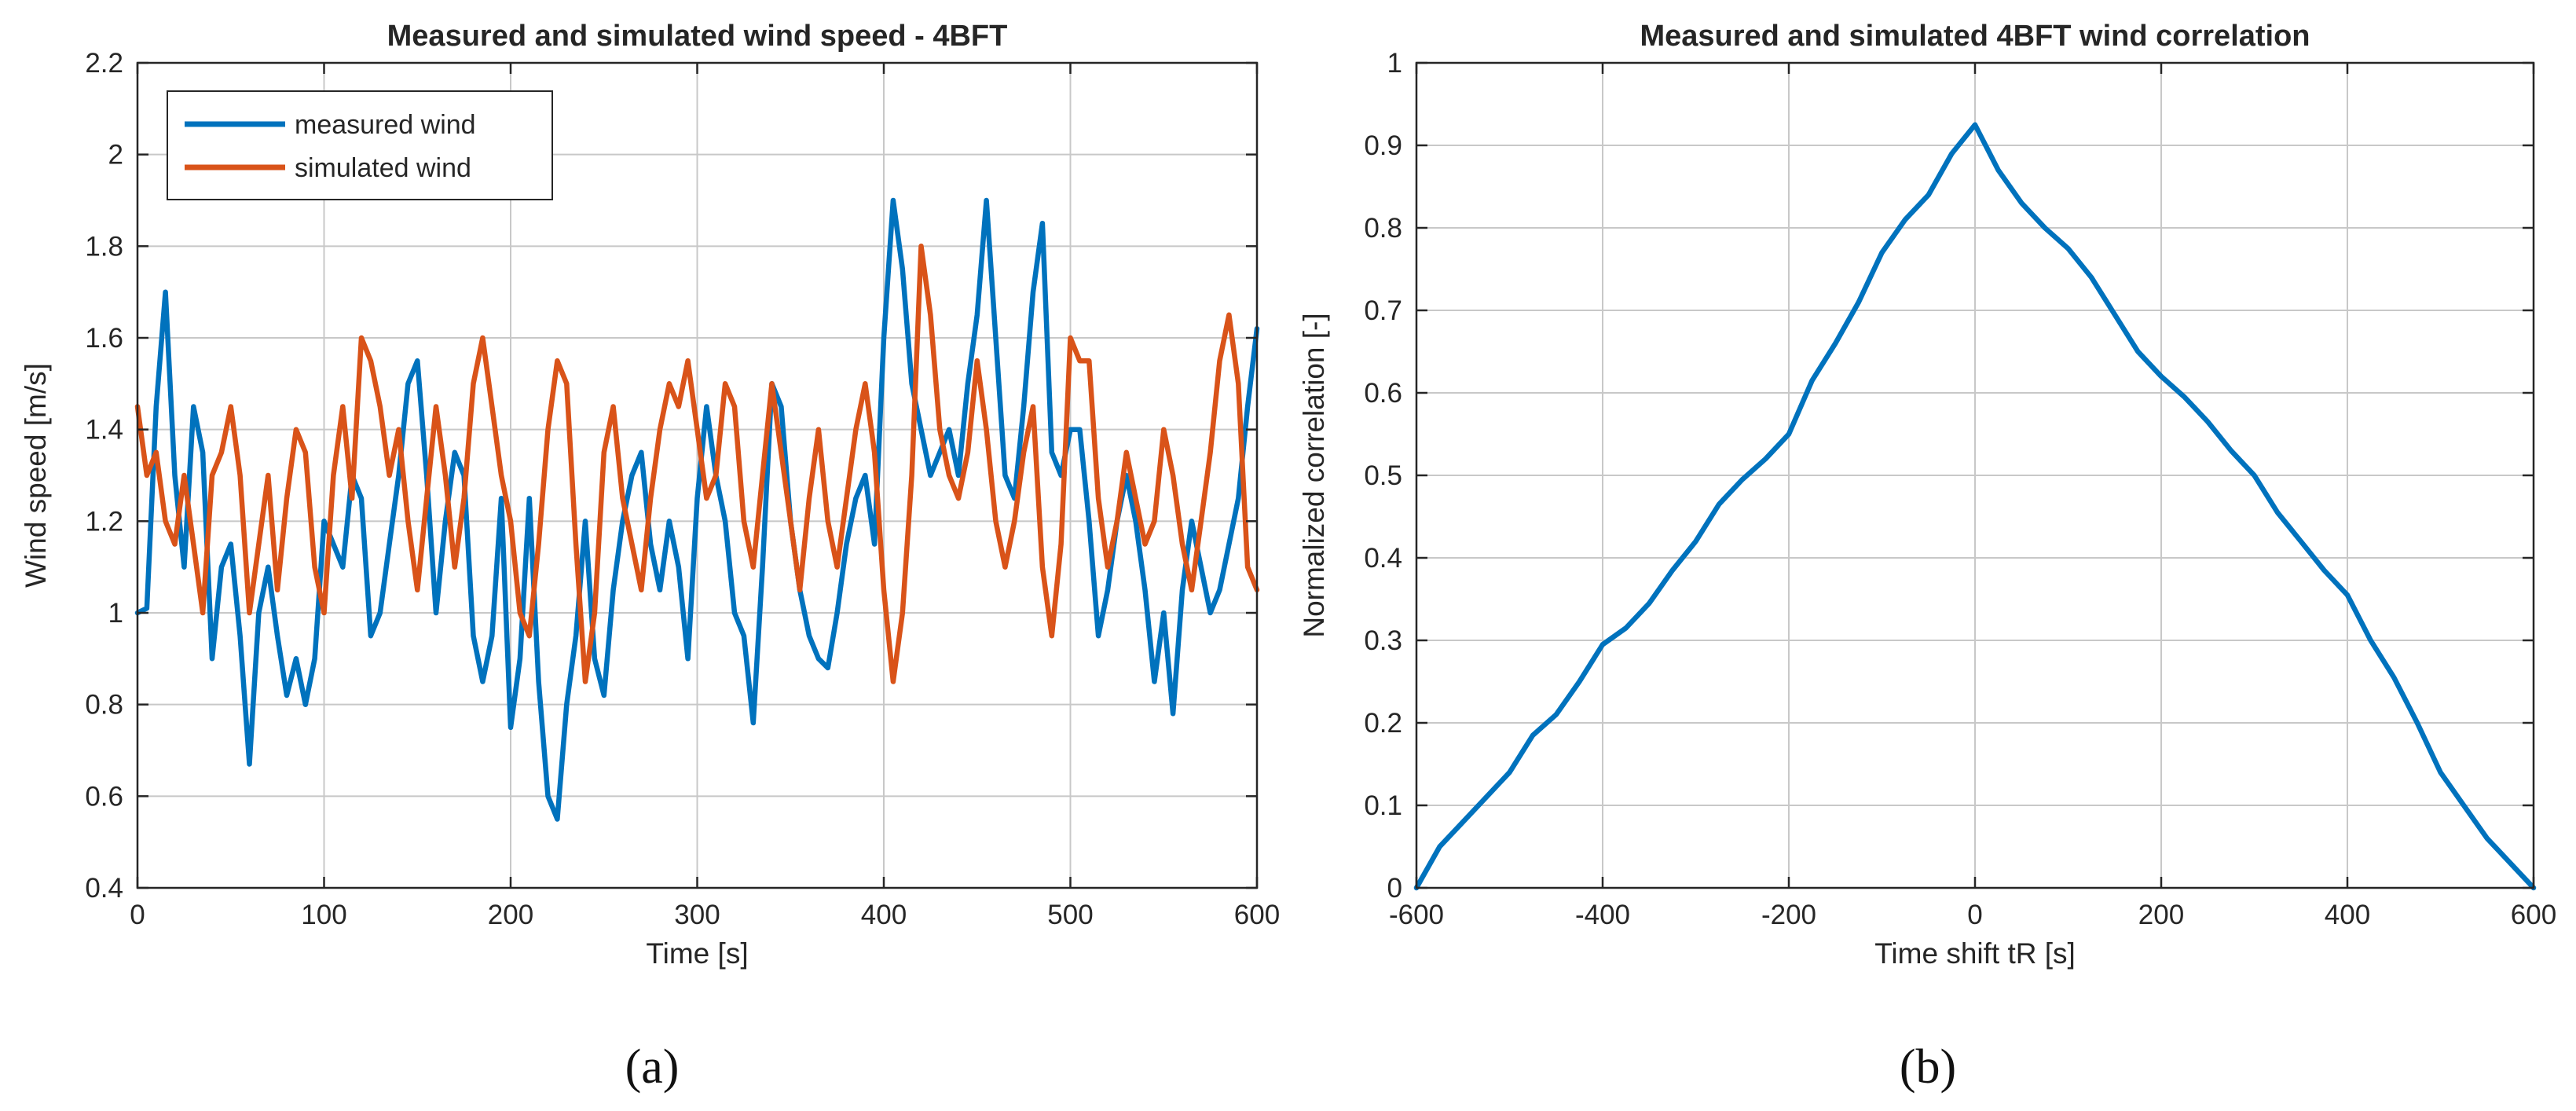  Describe the element at coordinates (115, 155) in the screenshot. I see `y-tick-label: 2` at that location.